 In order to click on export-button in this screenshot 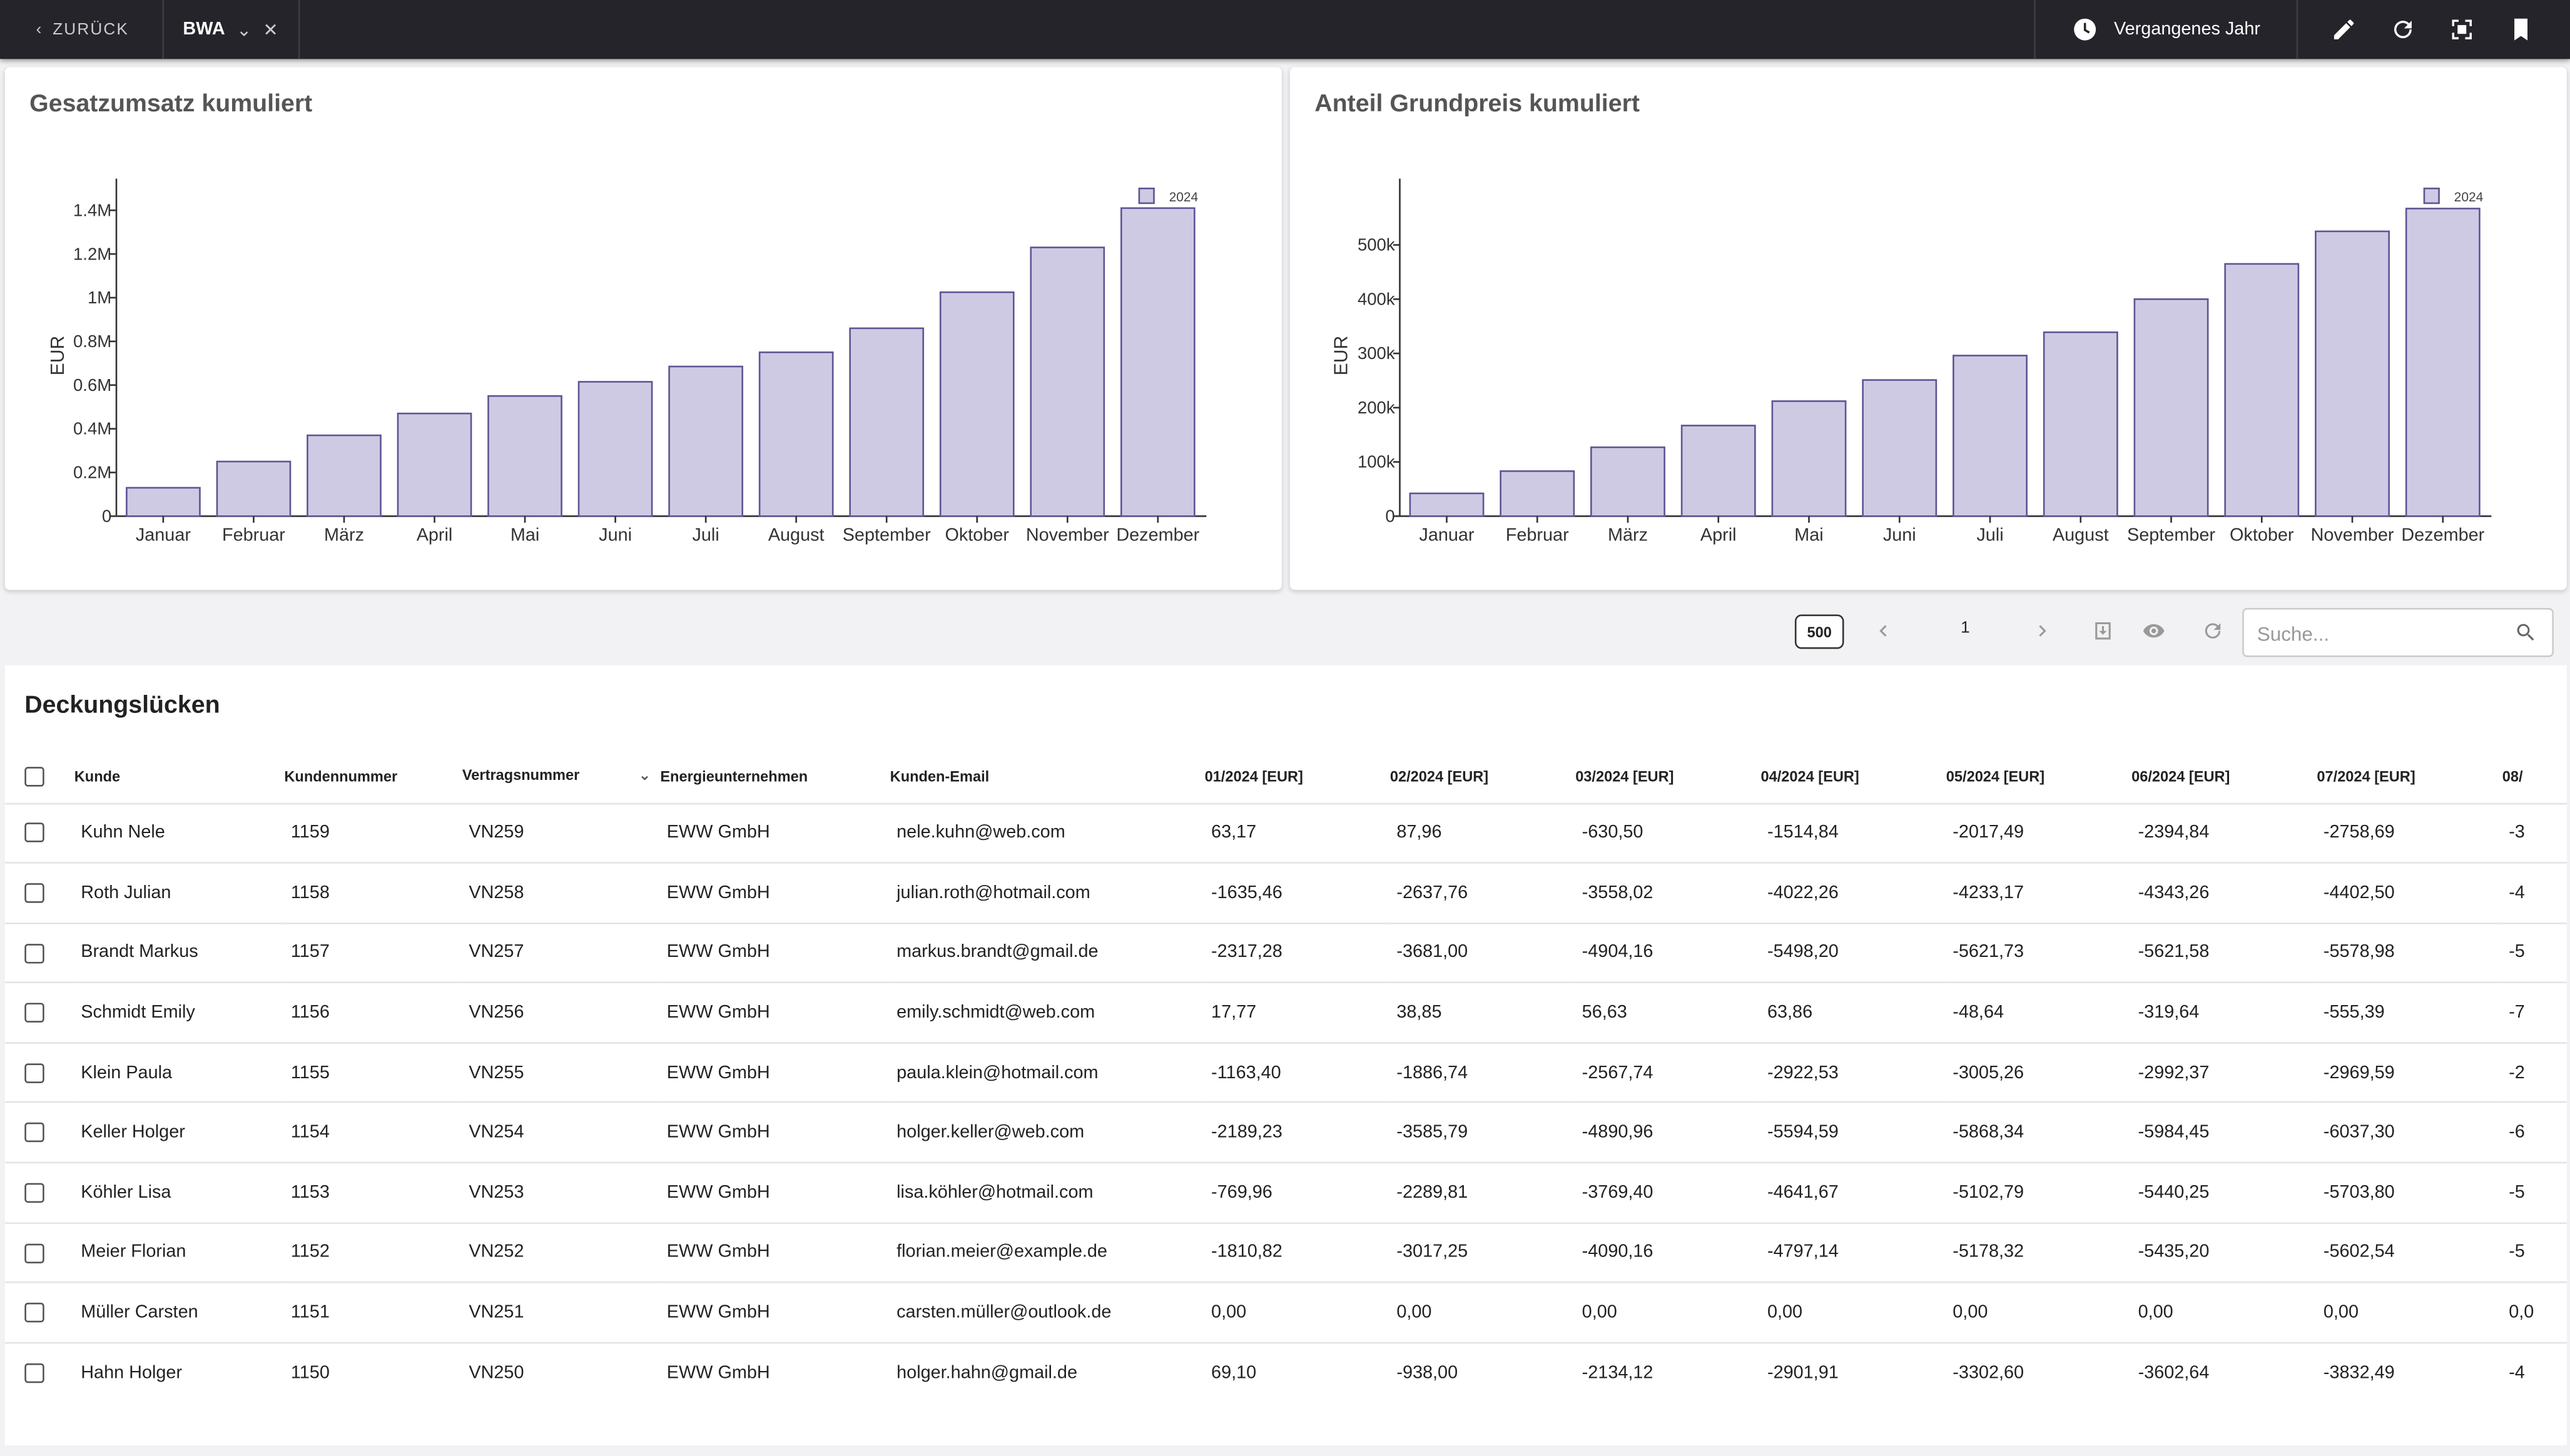, I will do `click(2102, 630)`.